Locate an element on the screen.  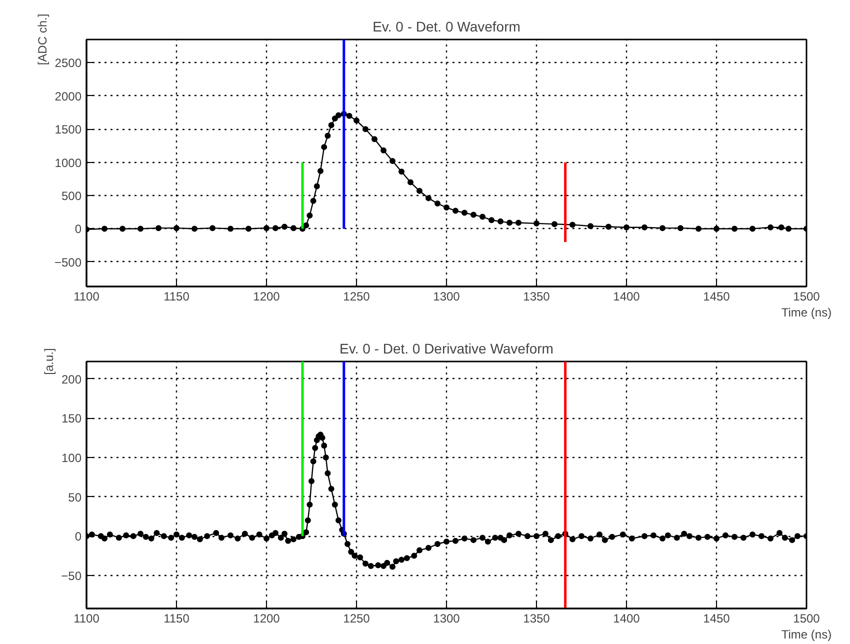
y-tick-label: 2500 is located at coordinates (68, 63).